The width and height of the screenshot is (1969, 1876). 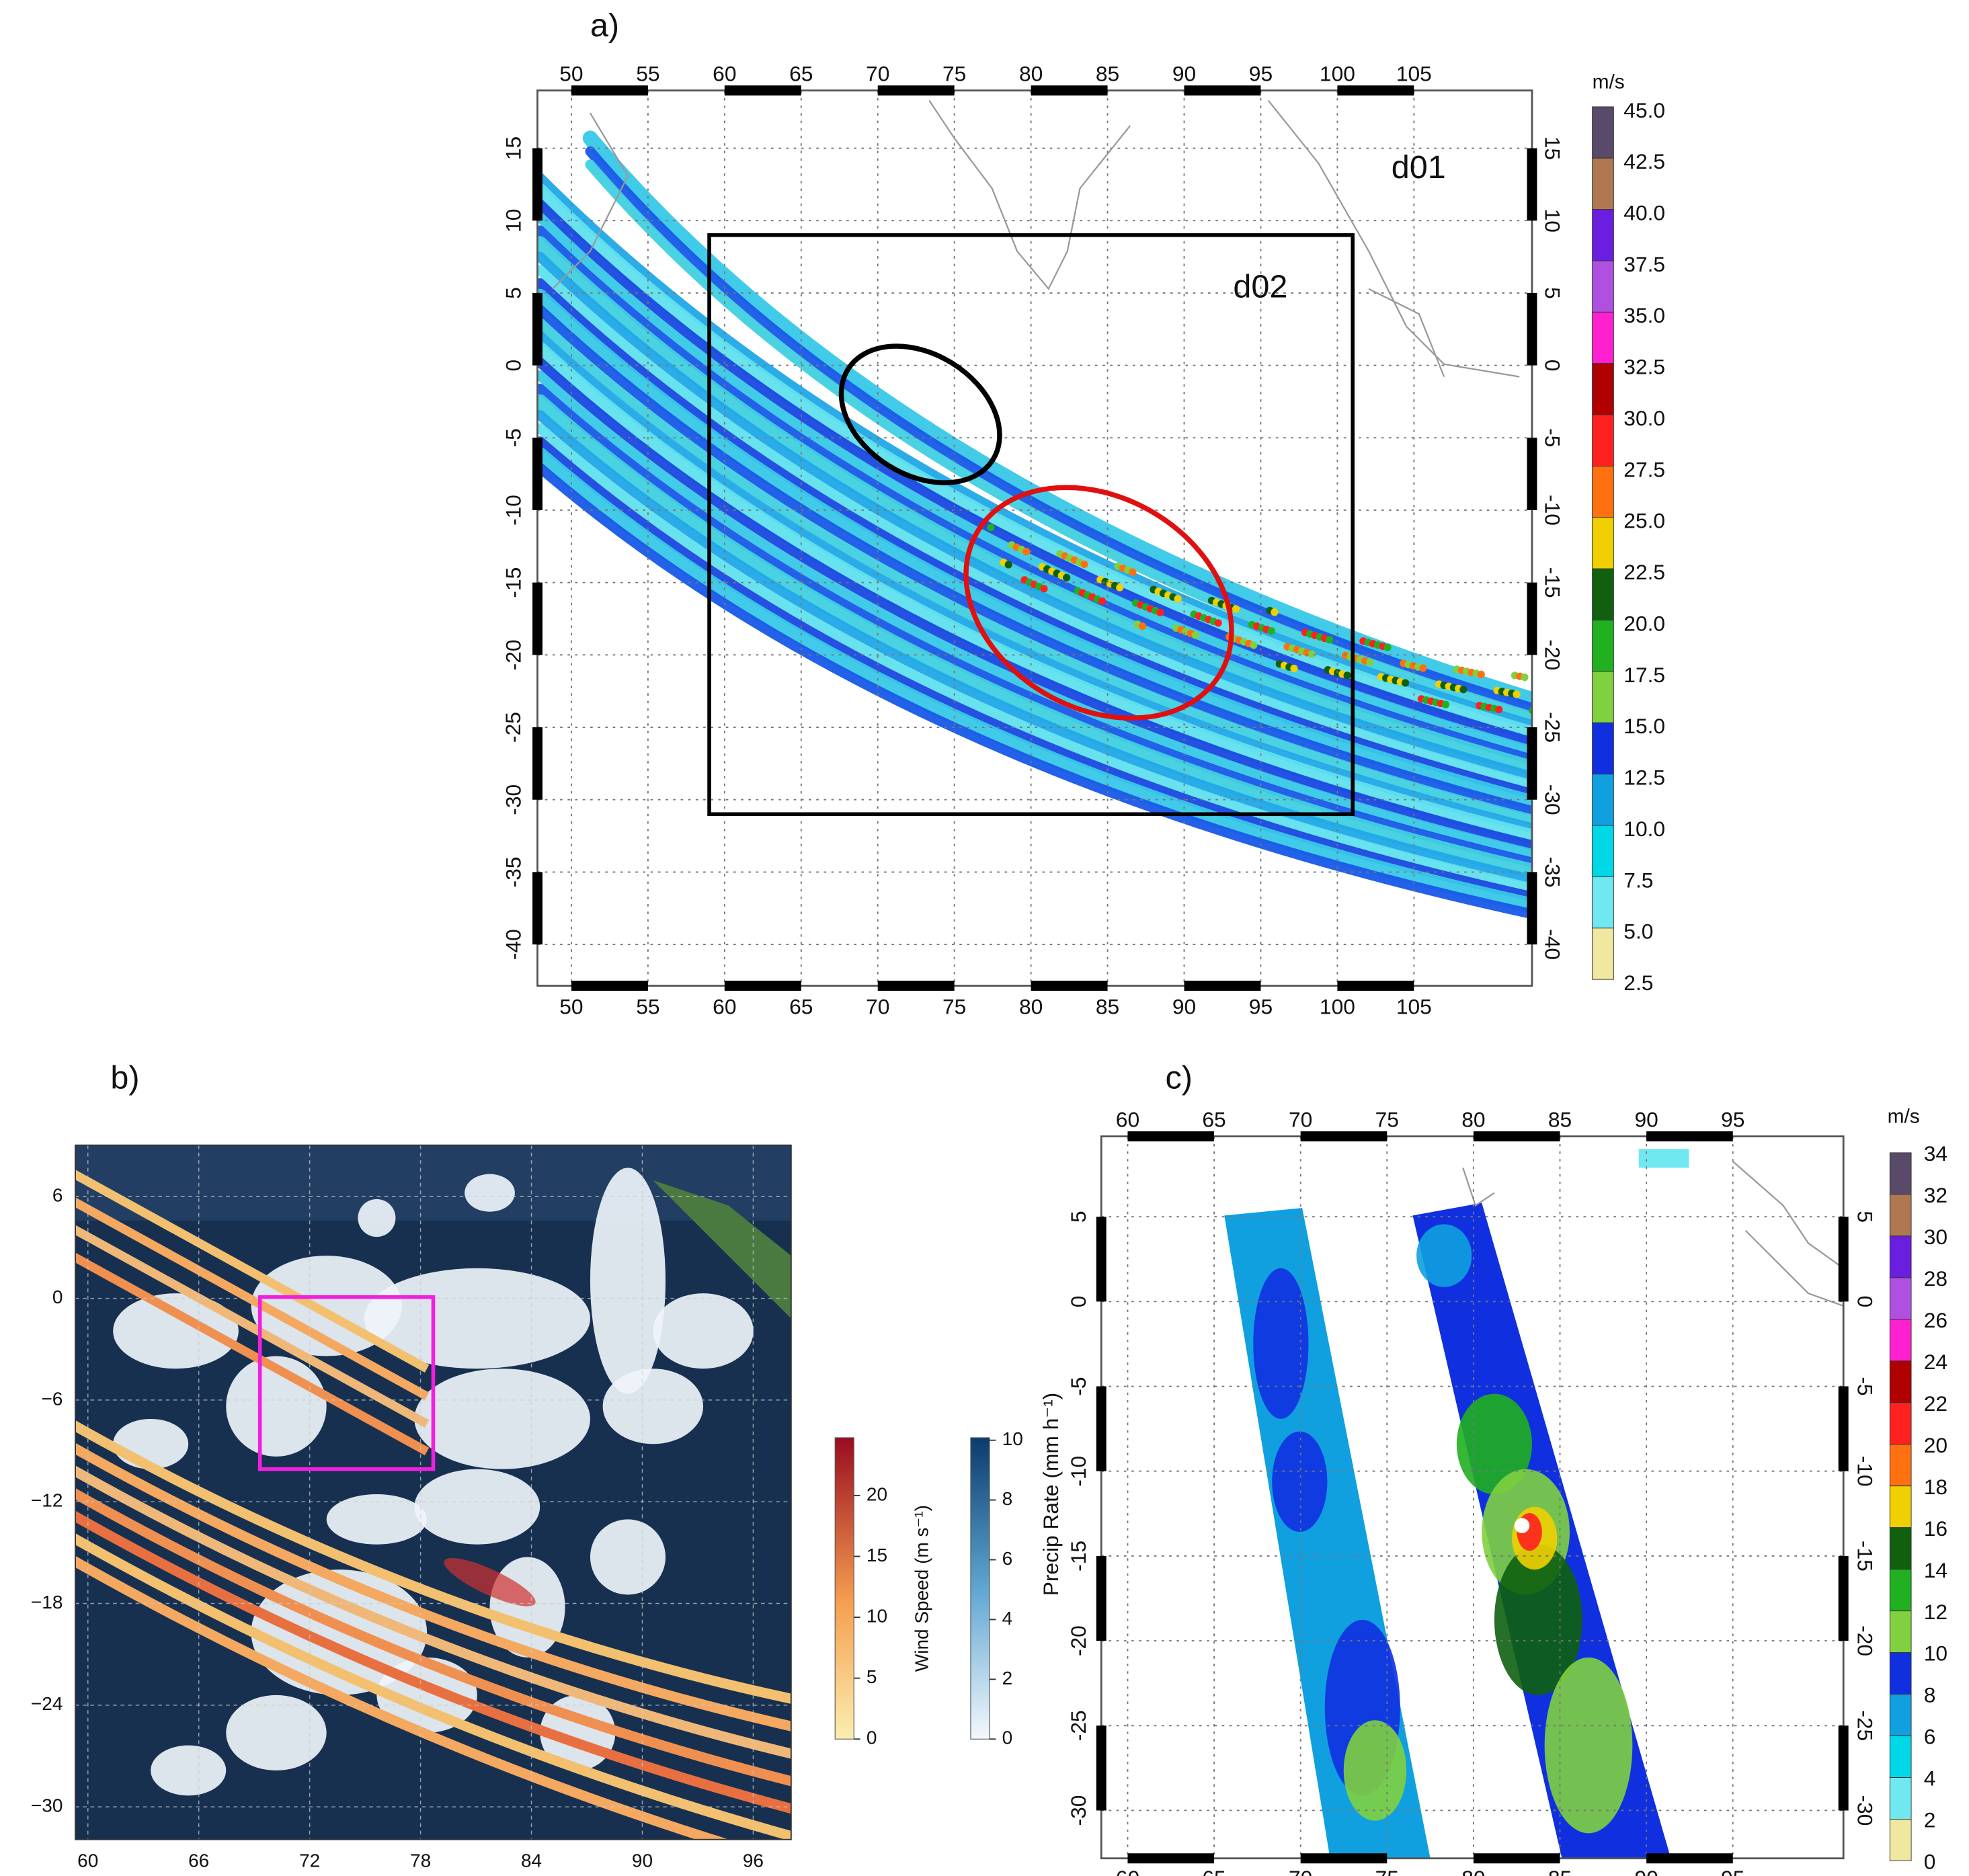 What do you see at coordinates (1008, 1558) in the screenshot?
I see `colorbar-label: 6` at bounding box center [1008, 1558].